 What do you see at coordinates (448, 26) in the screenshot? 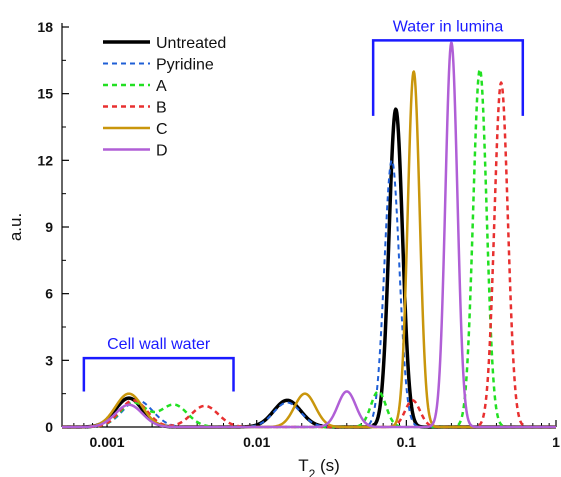
I see `annotation-label: Water in lumina` at bounding box center [448, 26].